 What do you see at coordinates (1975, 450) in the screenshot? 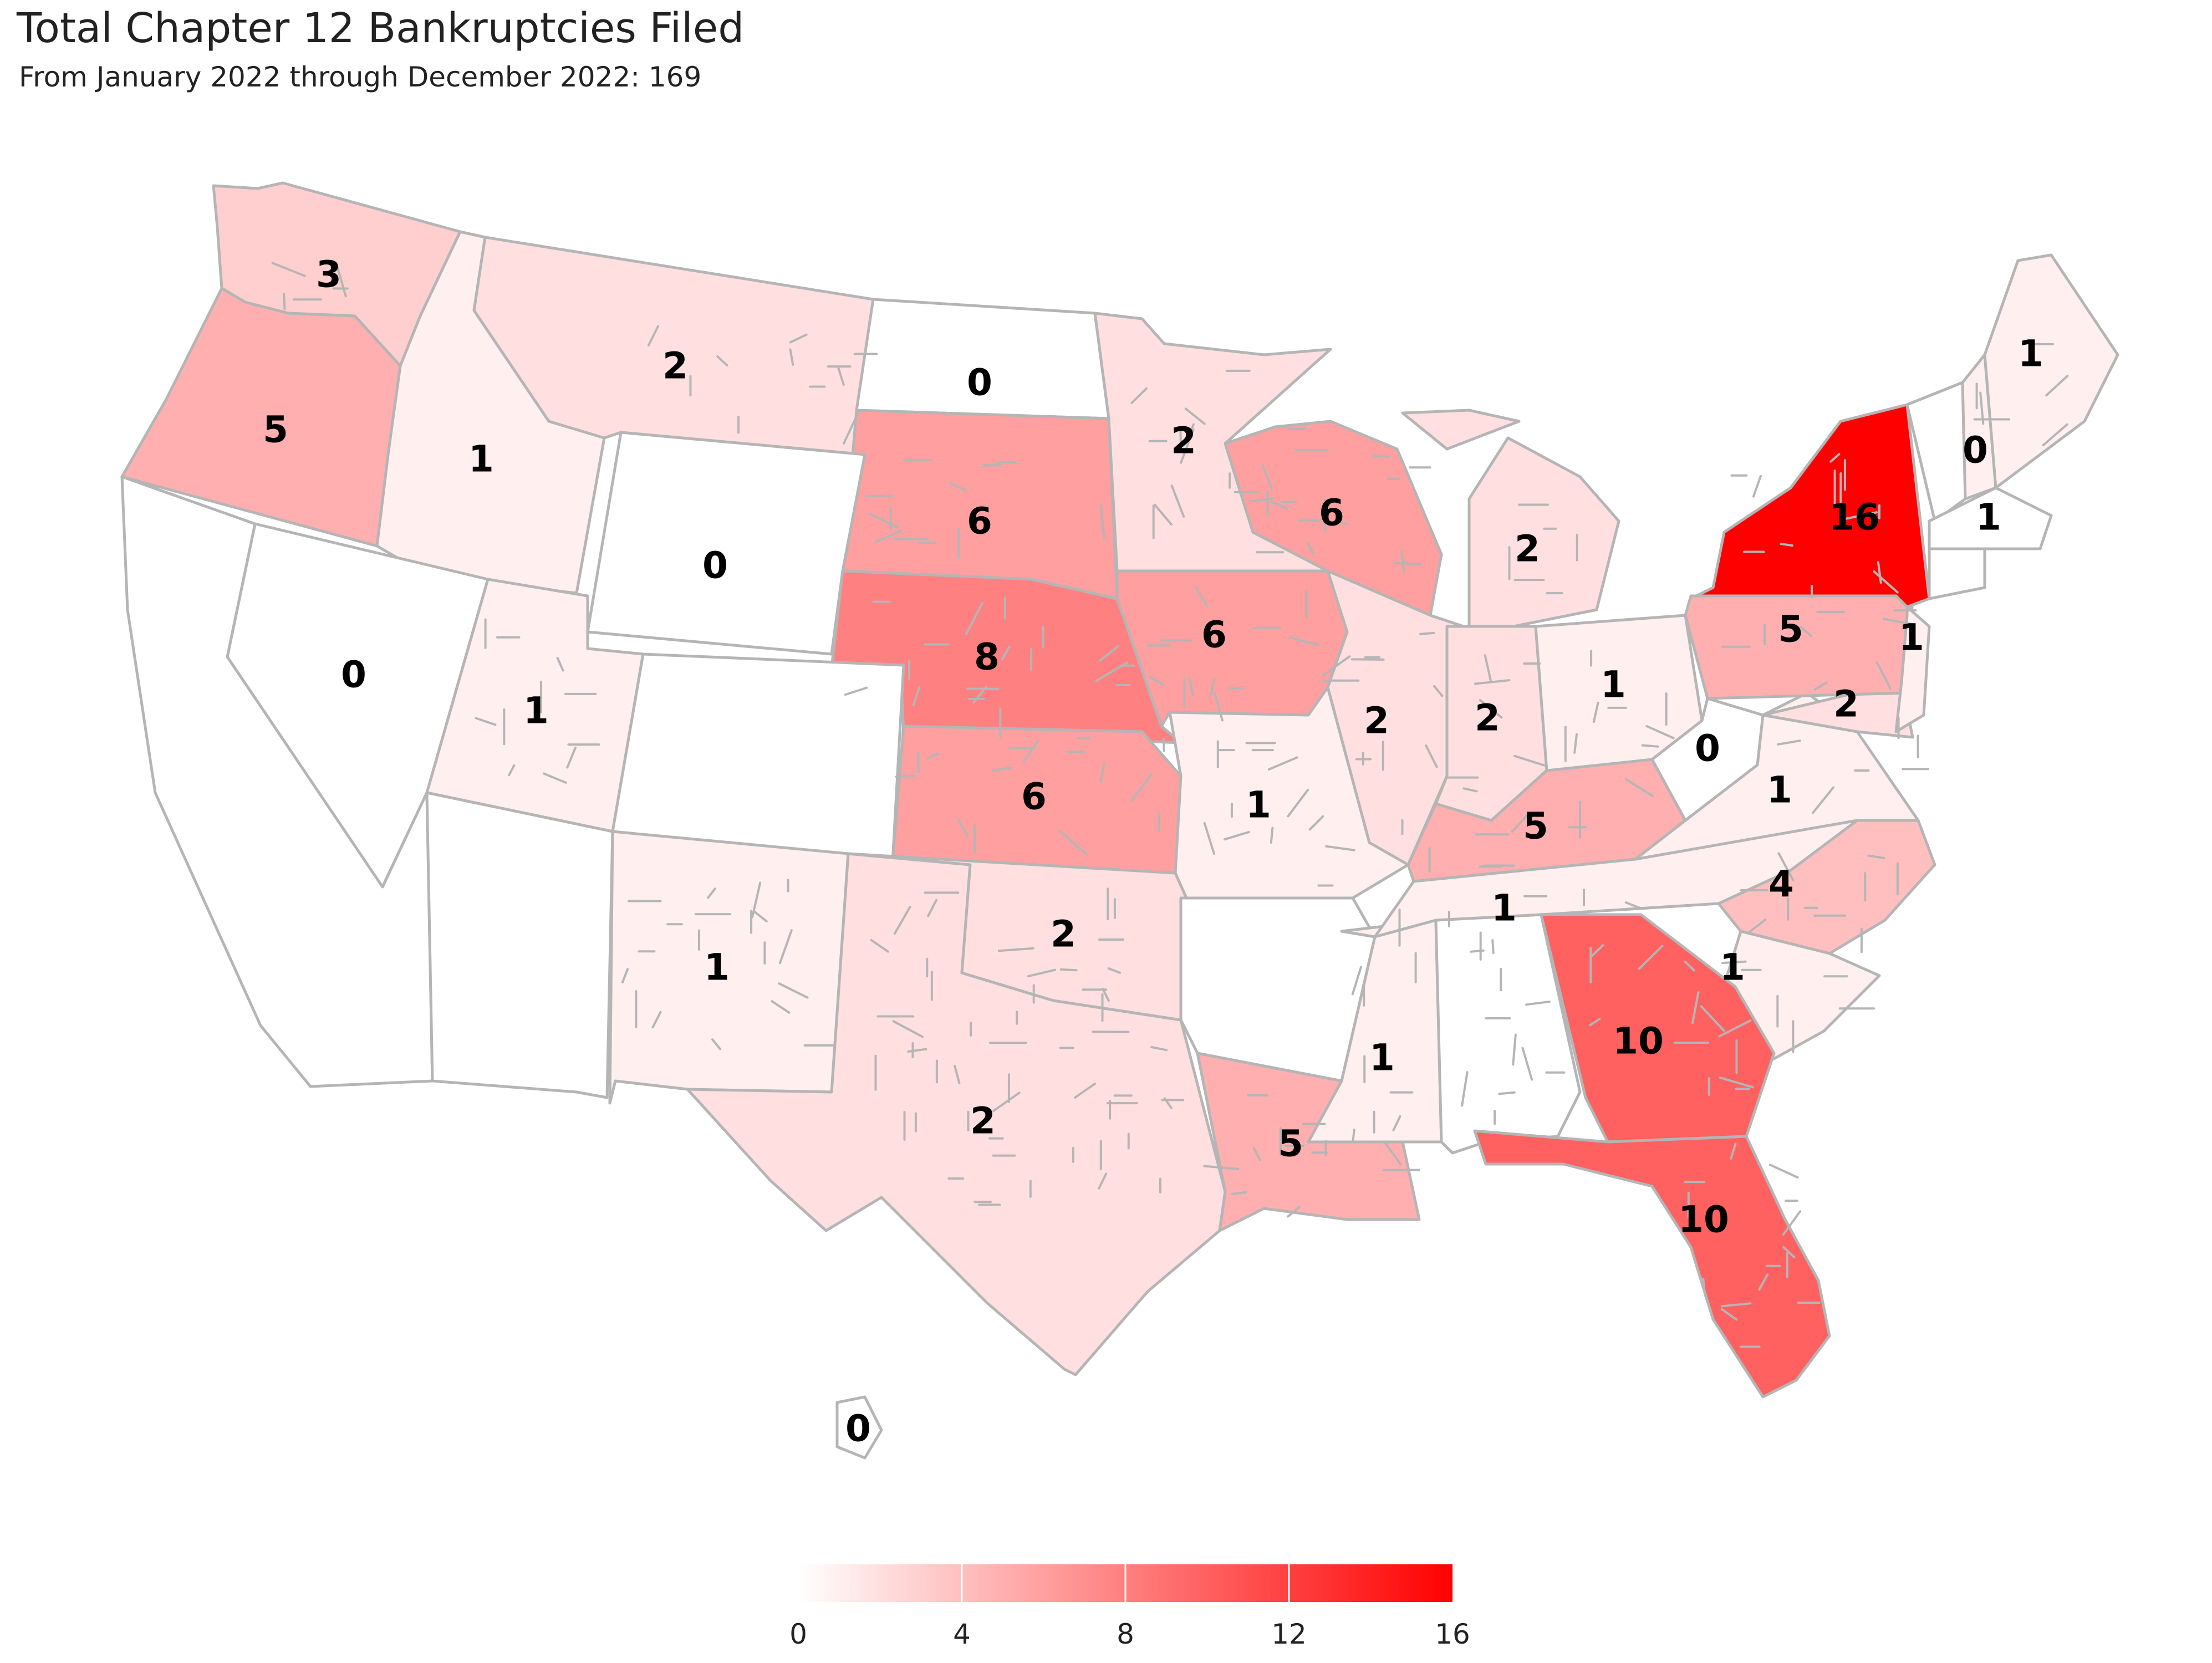
I see `value-label-vt: 0` at bounding box center [1975, 450].